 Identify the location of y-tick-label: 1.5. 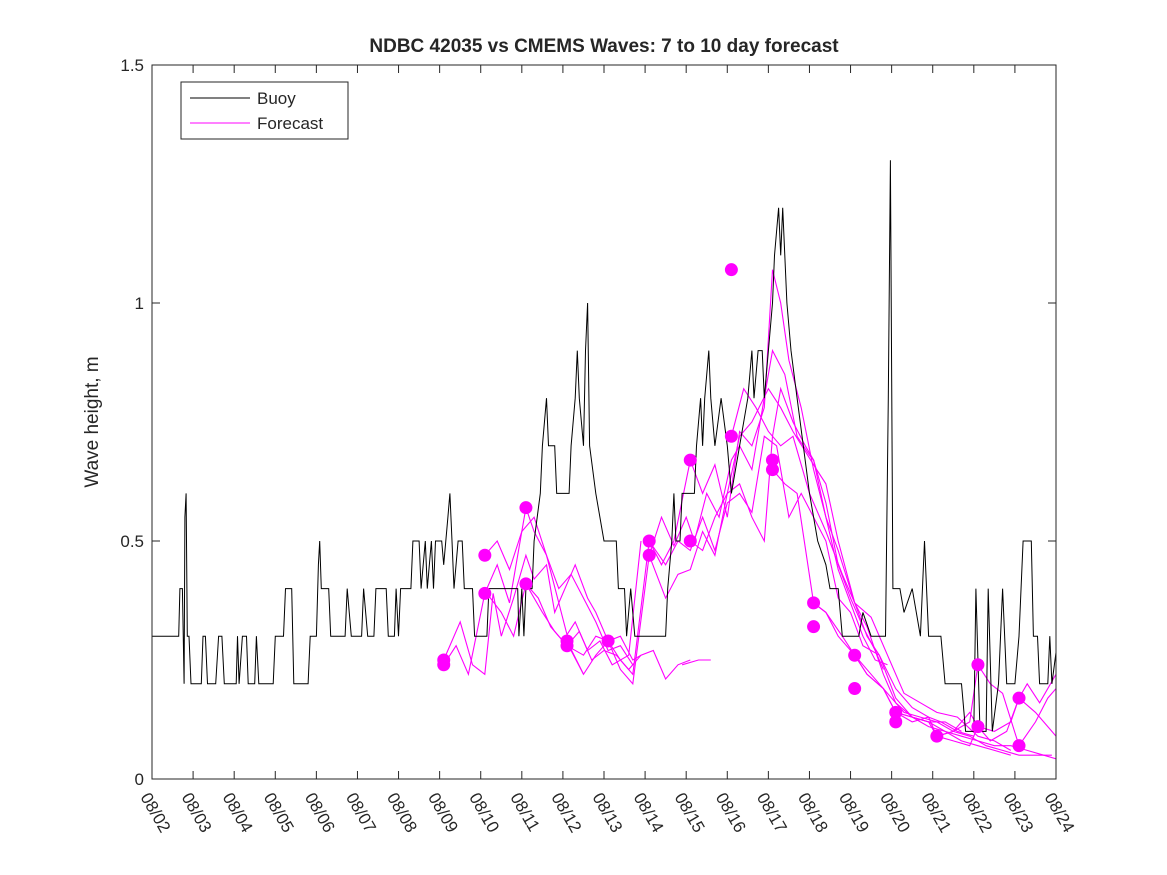
(132, 65).